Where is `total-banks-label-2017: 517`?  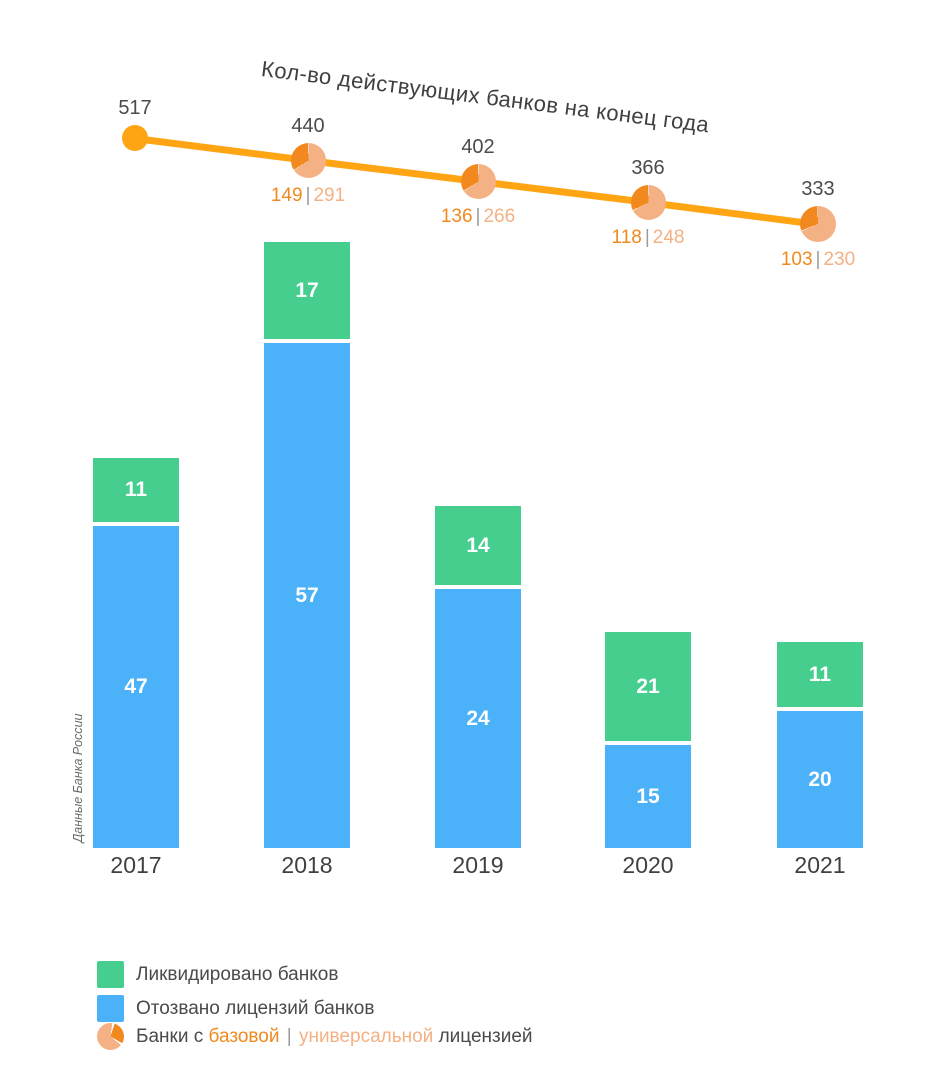
total-banks-label-2017: 517 is located at coordinates (135, 108).